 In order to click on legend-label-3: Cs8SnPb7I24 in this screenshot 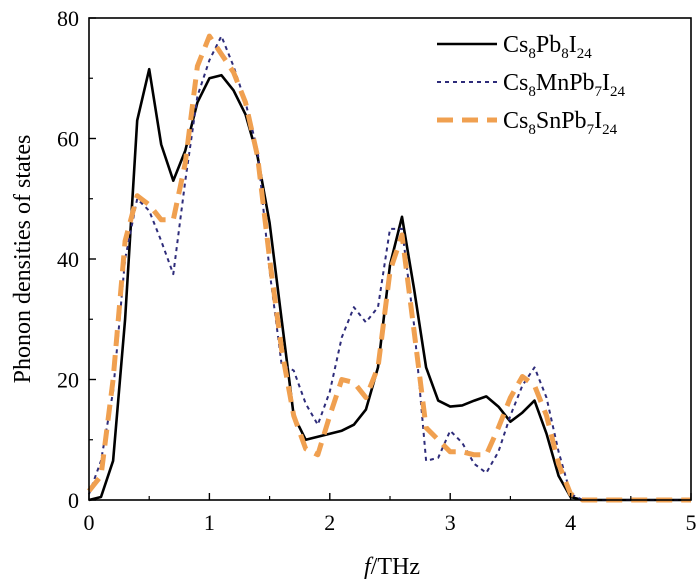, I will do `click(560, 123)`.